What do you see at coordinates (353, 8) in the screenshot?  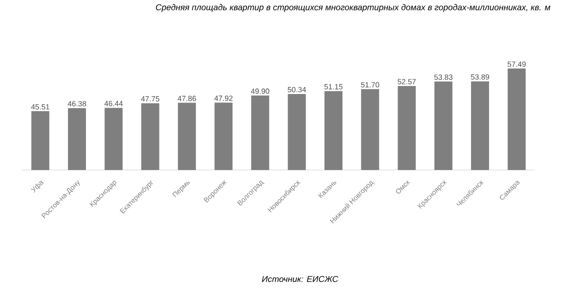 I see `chart-title: Средняя площадь квартир в строящихся многоквартирных домах в городах-миллионниках, кв. м` at bounding box center [353, 8].